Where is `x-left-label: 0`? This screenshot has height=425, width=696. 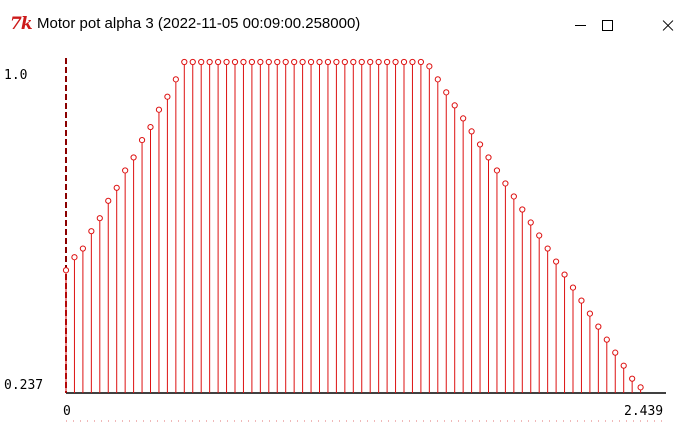
x-left-label: 0 is located at coordinates (67, 411).